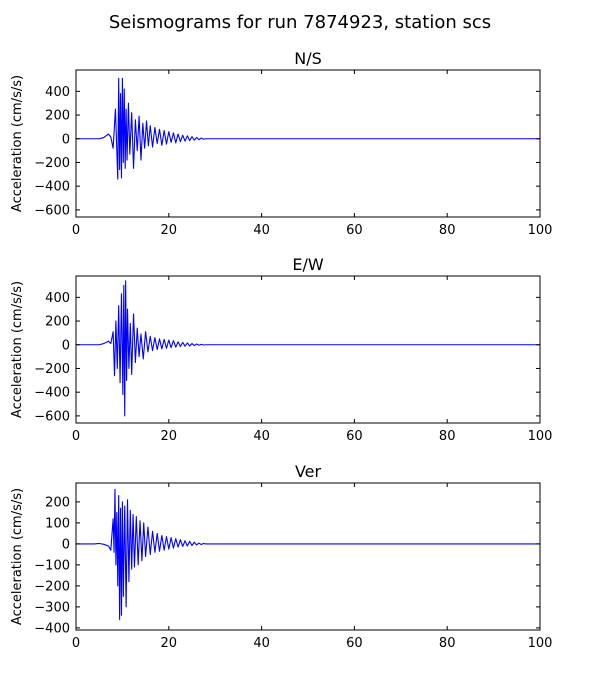 This screenshot has height=700, width=600. What do you see at coordinates (52, 607) in the screenshot?
I see `y-tick-label: −300` at bounding box center [52, 607].